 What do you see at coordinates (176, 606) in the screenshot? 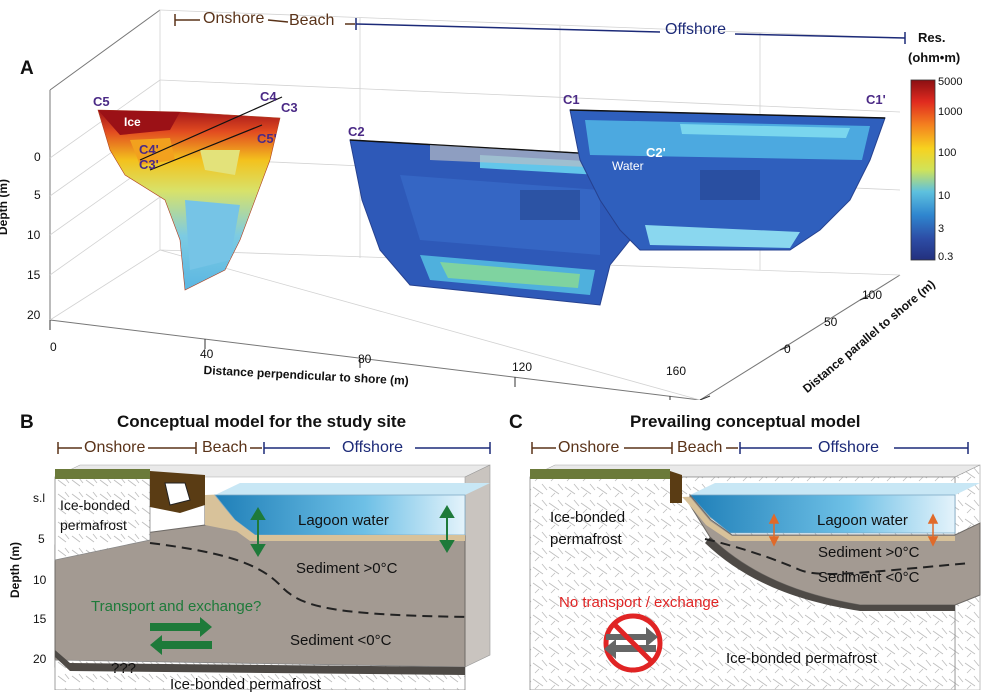
I see `transport-label-b: Transport and exchange?` at bounding box center [176, 606].